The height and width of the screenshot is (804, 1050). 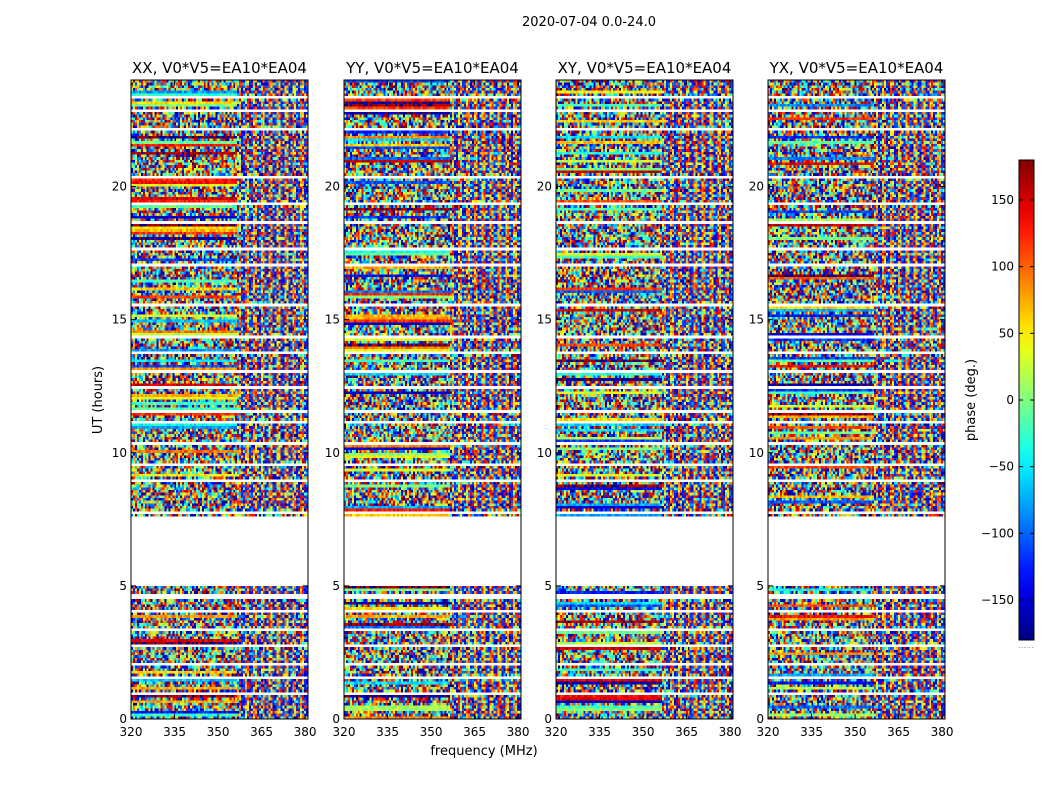 What do you see at coordinates (219, 68) in the screenshot?
I see `panel-title-1: XX, V0*V5=EA10*EA04` at bounding box center [219, 68].